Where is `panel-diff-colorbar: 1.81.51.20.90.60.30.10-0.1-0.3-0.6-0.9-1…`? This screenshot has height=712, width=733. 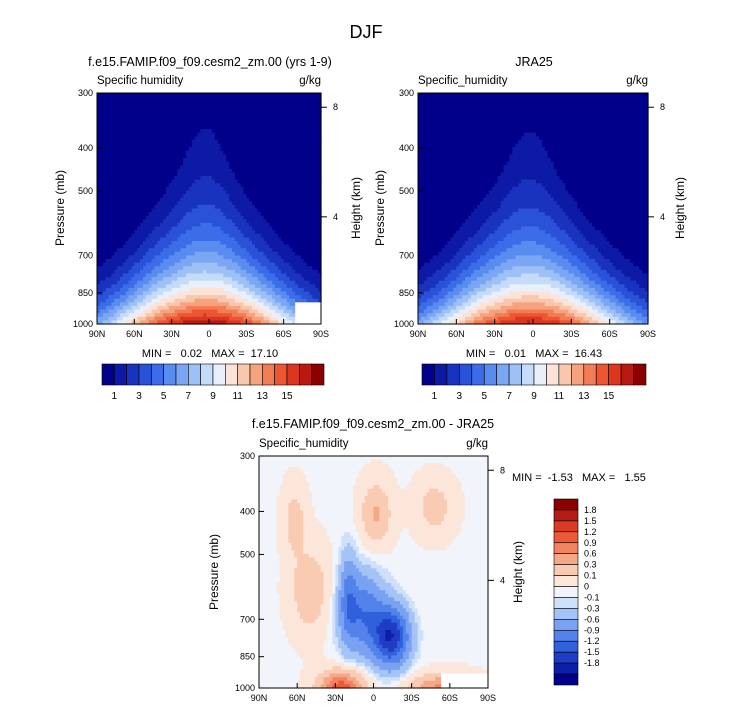 panel-diff-colorbar: 1.81.51.20.90.60.30.10-0.1-0.3-0.6-0.9-1… is located at coordinates (576, 592).